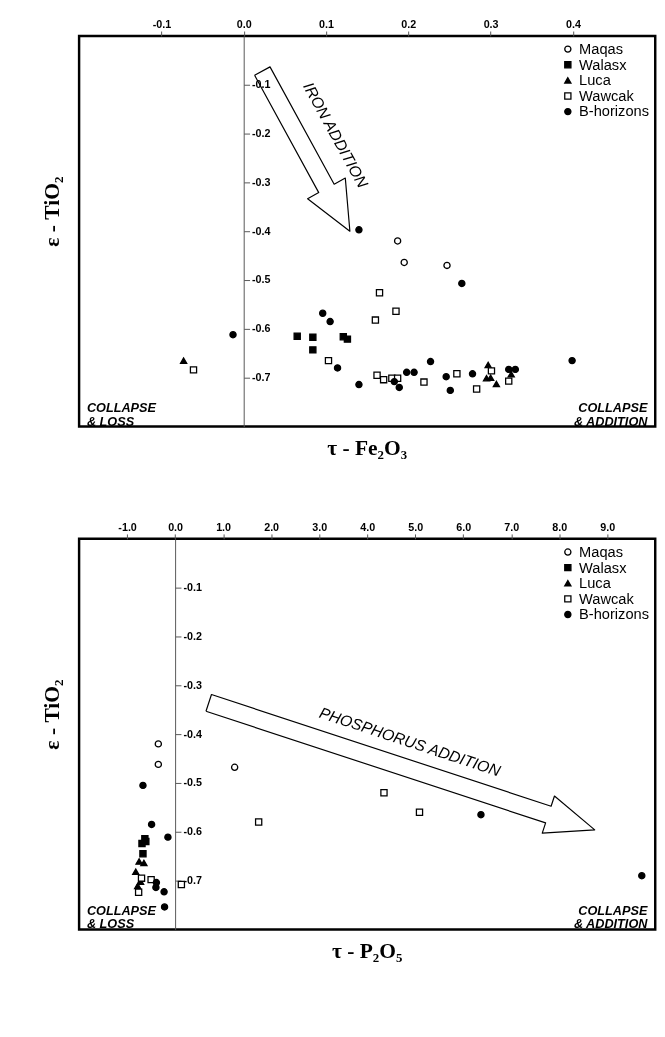 The width and height of the screenshot is (665, 1037). I want to click on y-tick-label: -0.3, so click(261, 181).